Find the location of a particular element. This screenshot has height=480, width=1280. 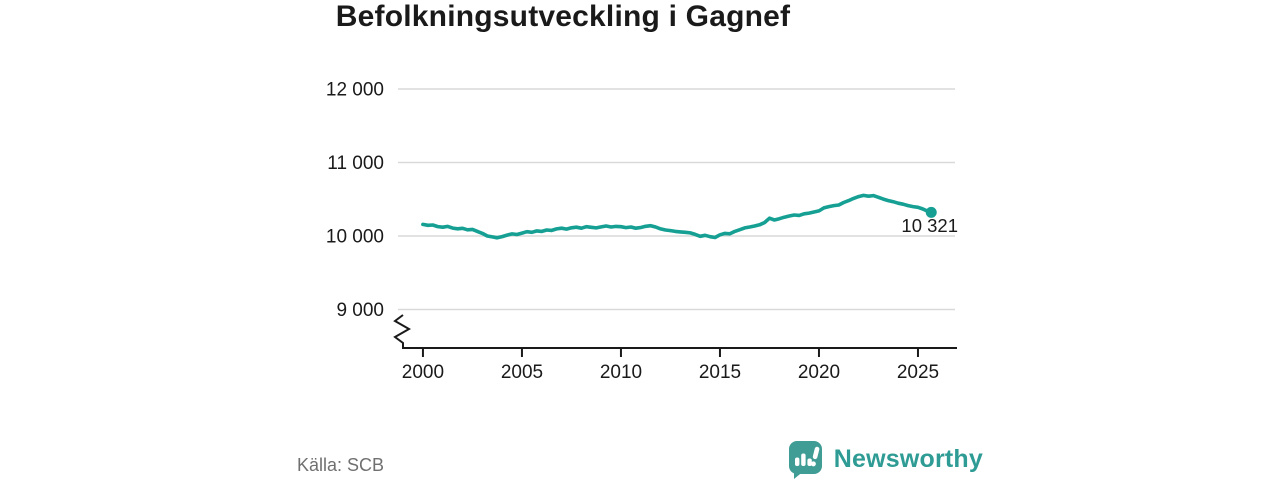

x-axis-tick-label: 2015 is located at coordinates (720, 372).